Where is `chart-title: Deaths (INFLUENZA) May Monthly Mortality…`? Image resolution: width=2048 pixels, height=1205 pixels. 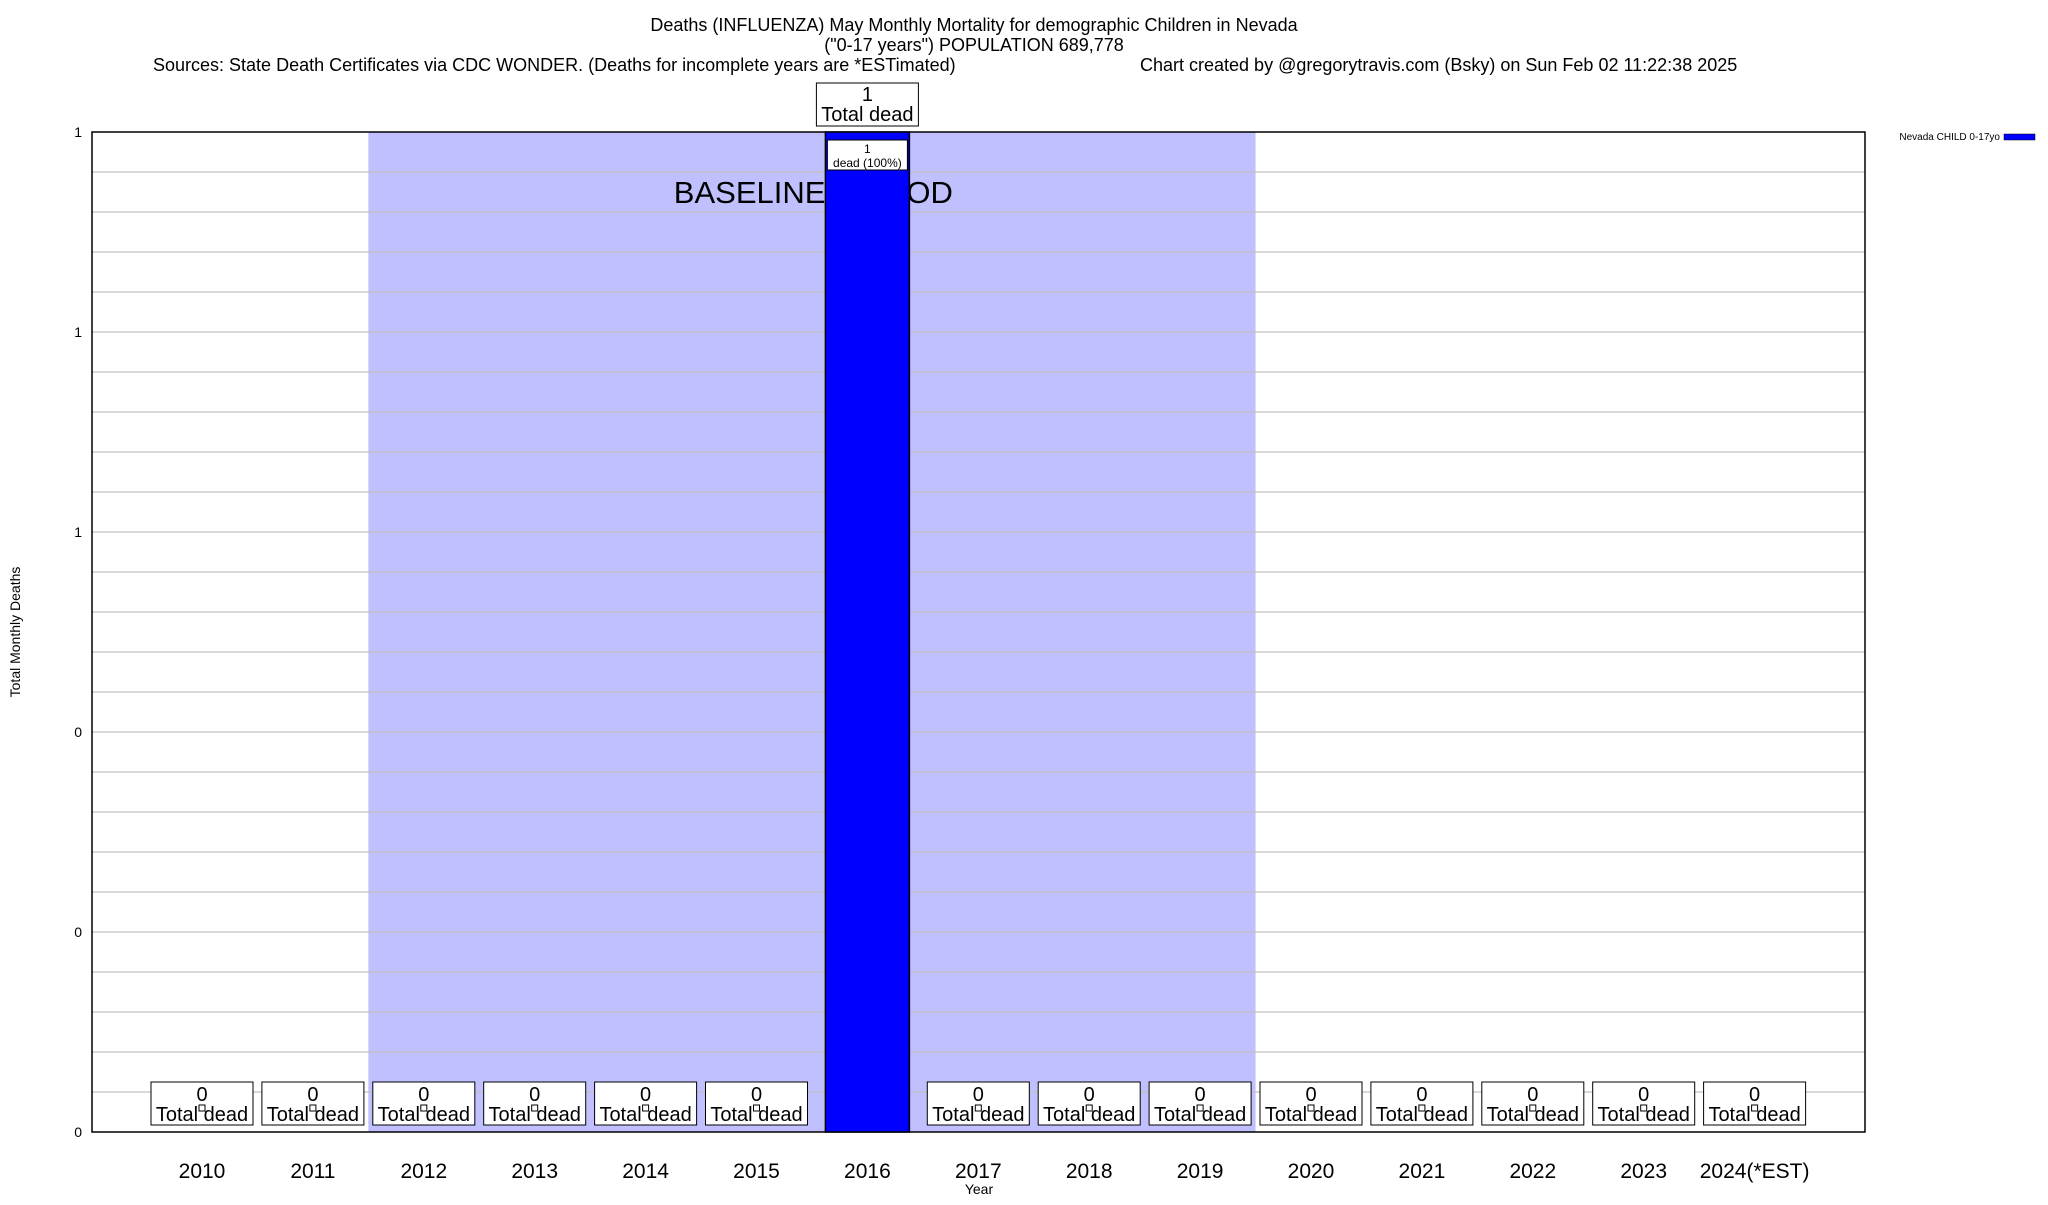
chart-title: Deaths (INFLUENZA) May Monthly Mortality… is located at coordinates (974, 25).